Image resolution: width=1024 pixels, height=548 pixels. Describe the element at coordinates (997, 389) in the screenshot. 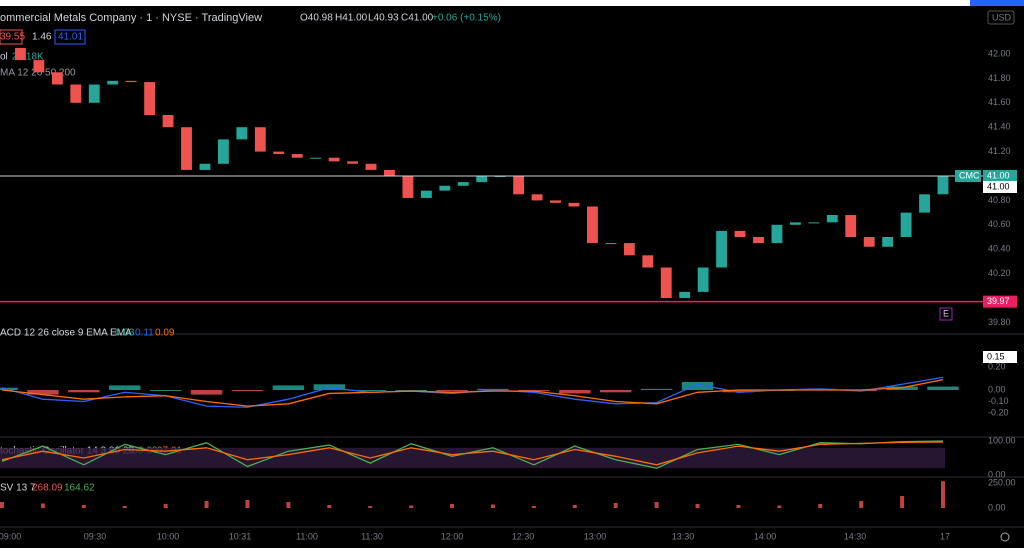

I see `y-tick-label: 0.00` at that location.